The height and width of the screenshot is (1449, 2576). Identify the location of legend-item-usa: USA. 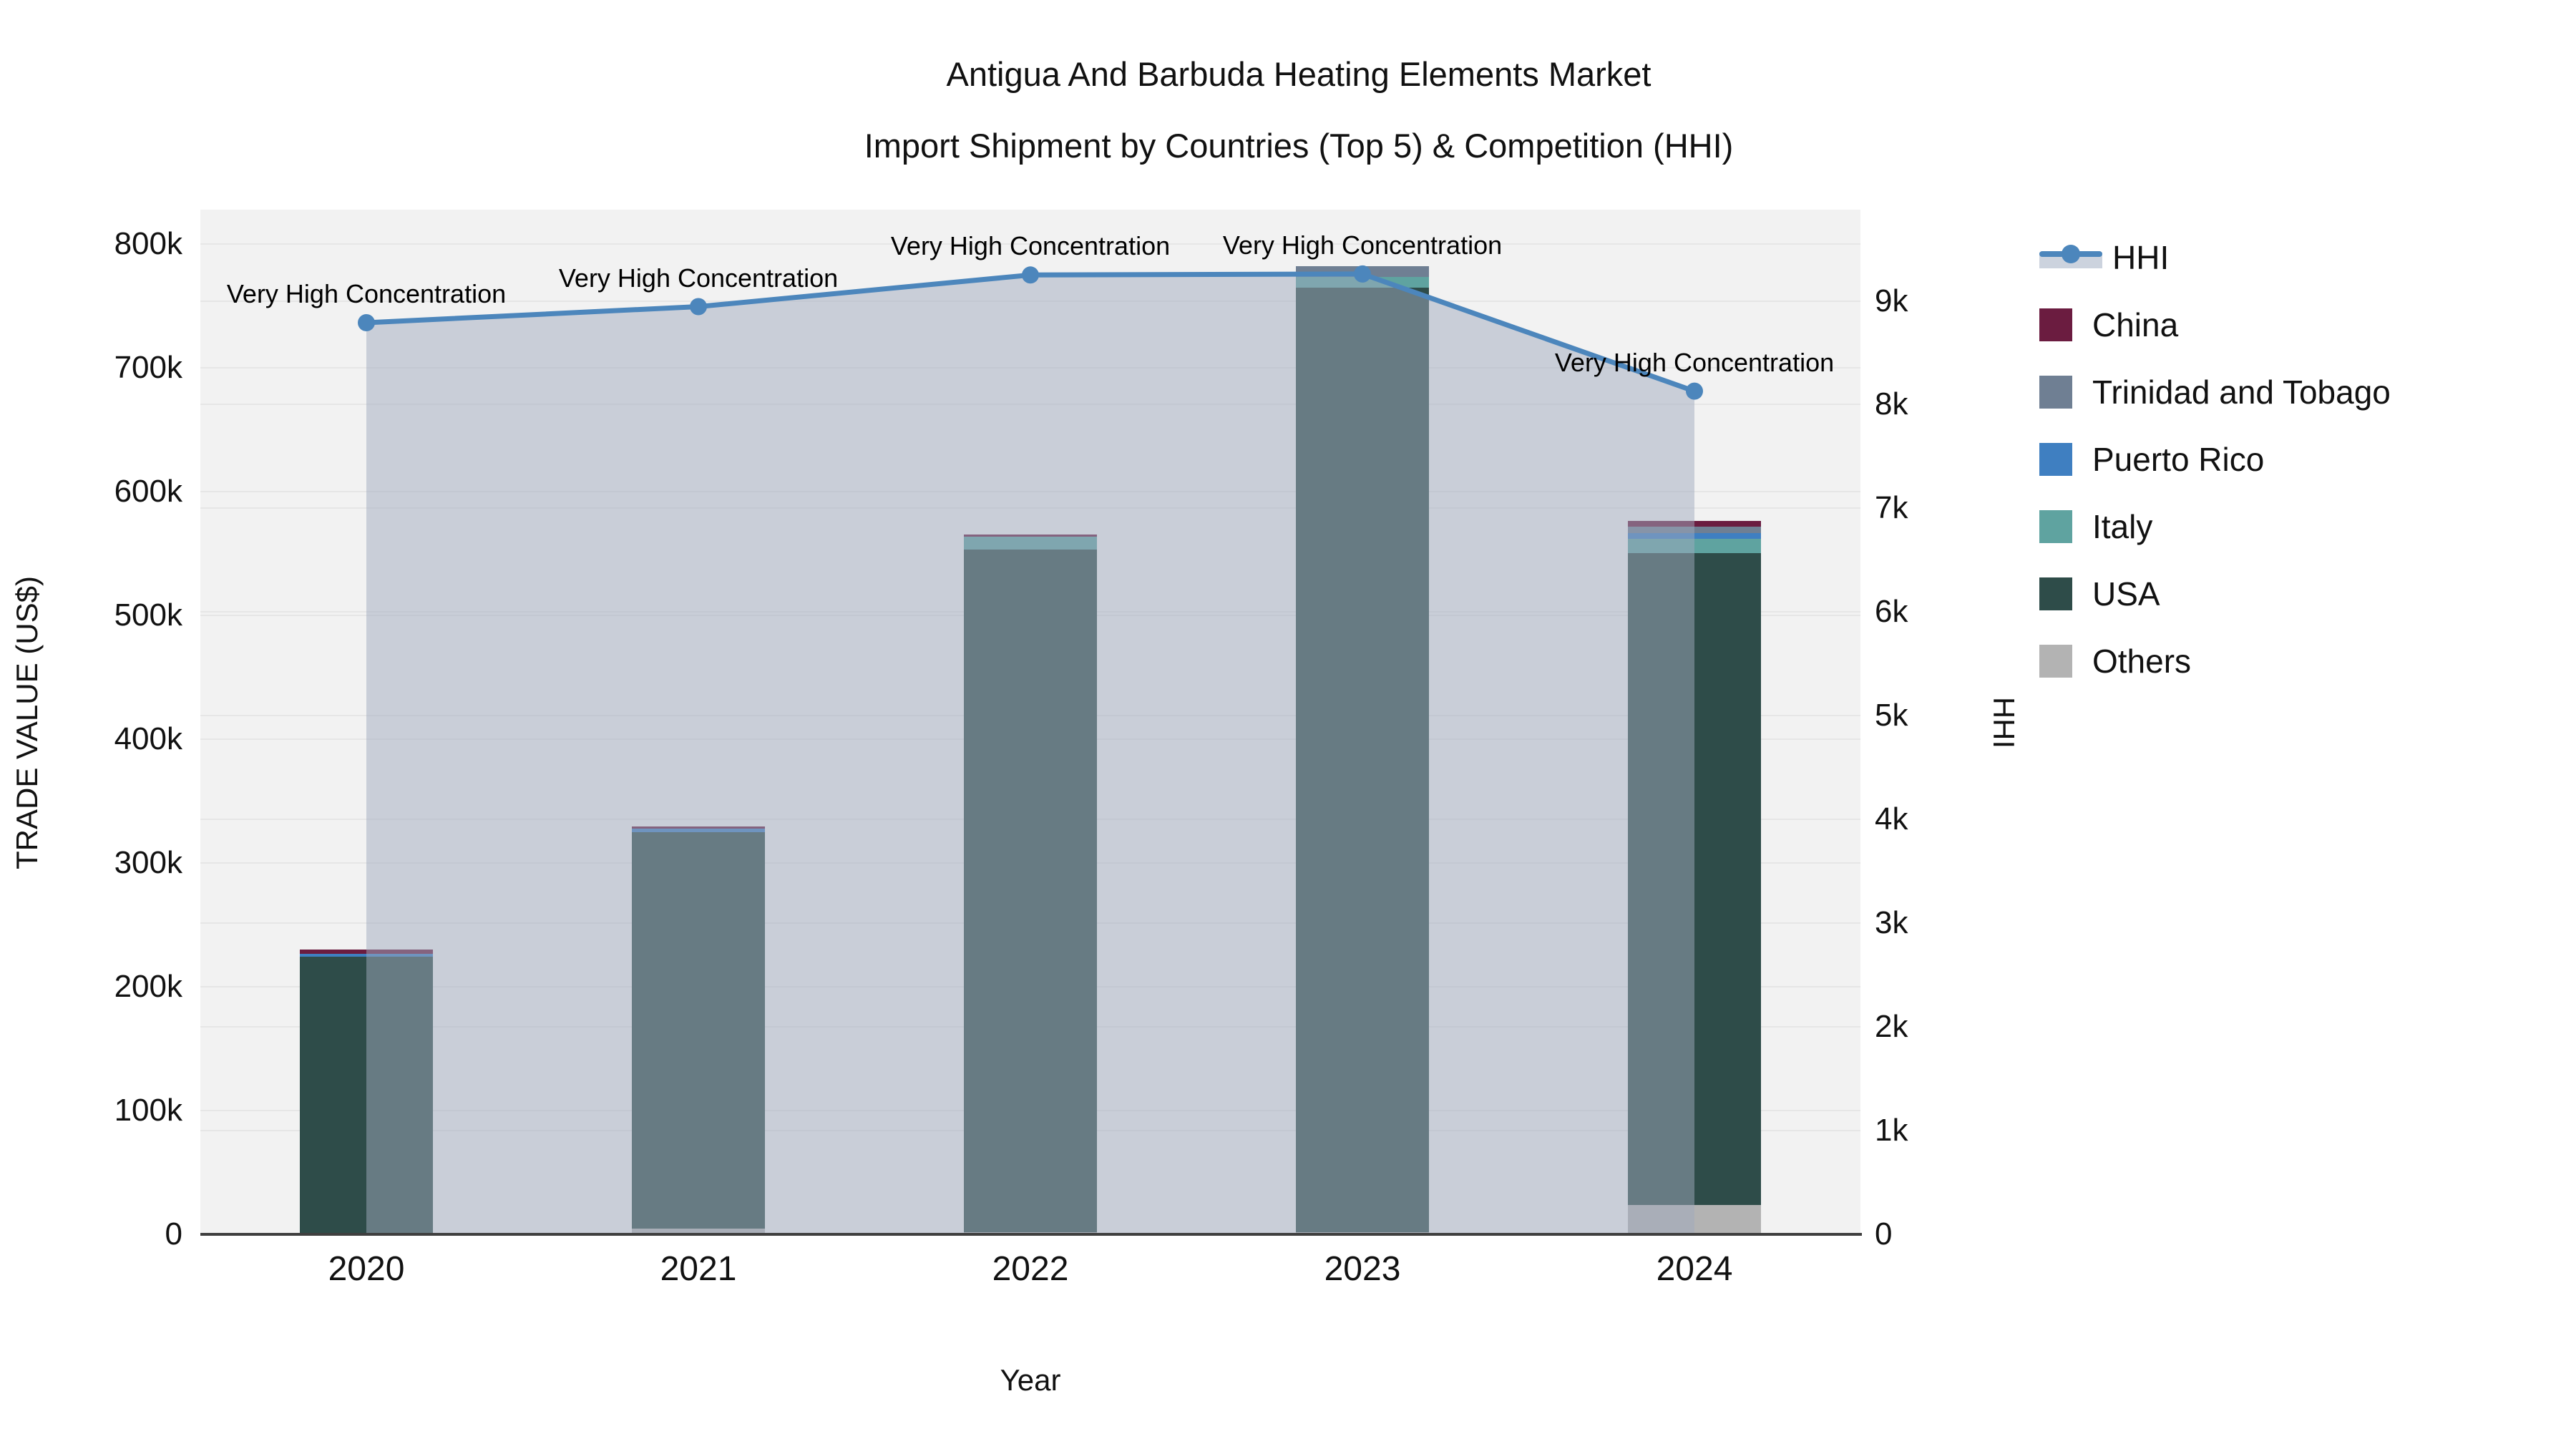
(2099, 593).